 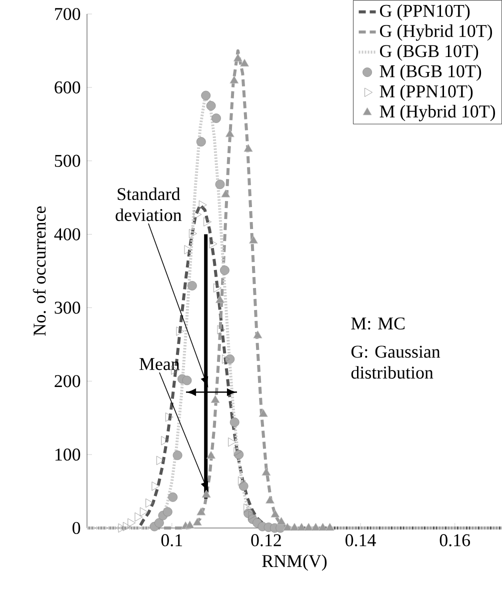 I want to click on y-axis-title: No. of occurrence, so click(x=39, y=271).